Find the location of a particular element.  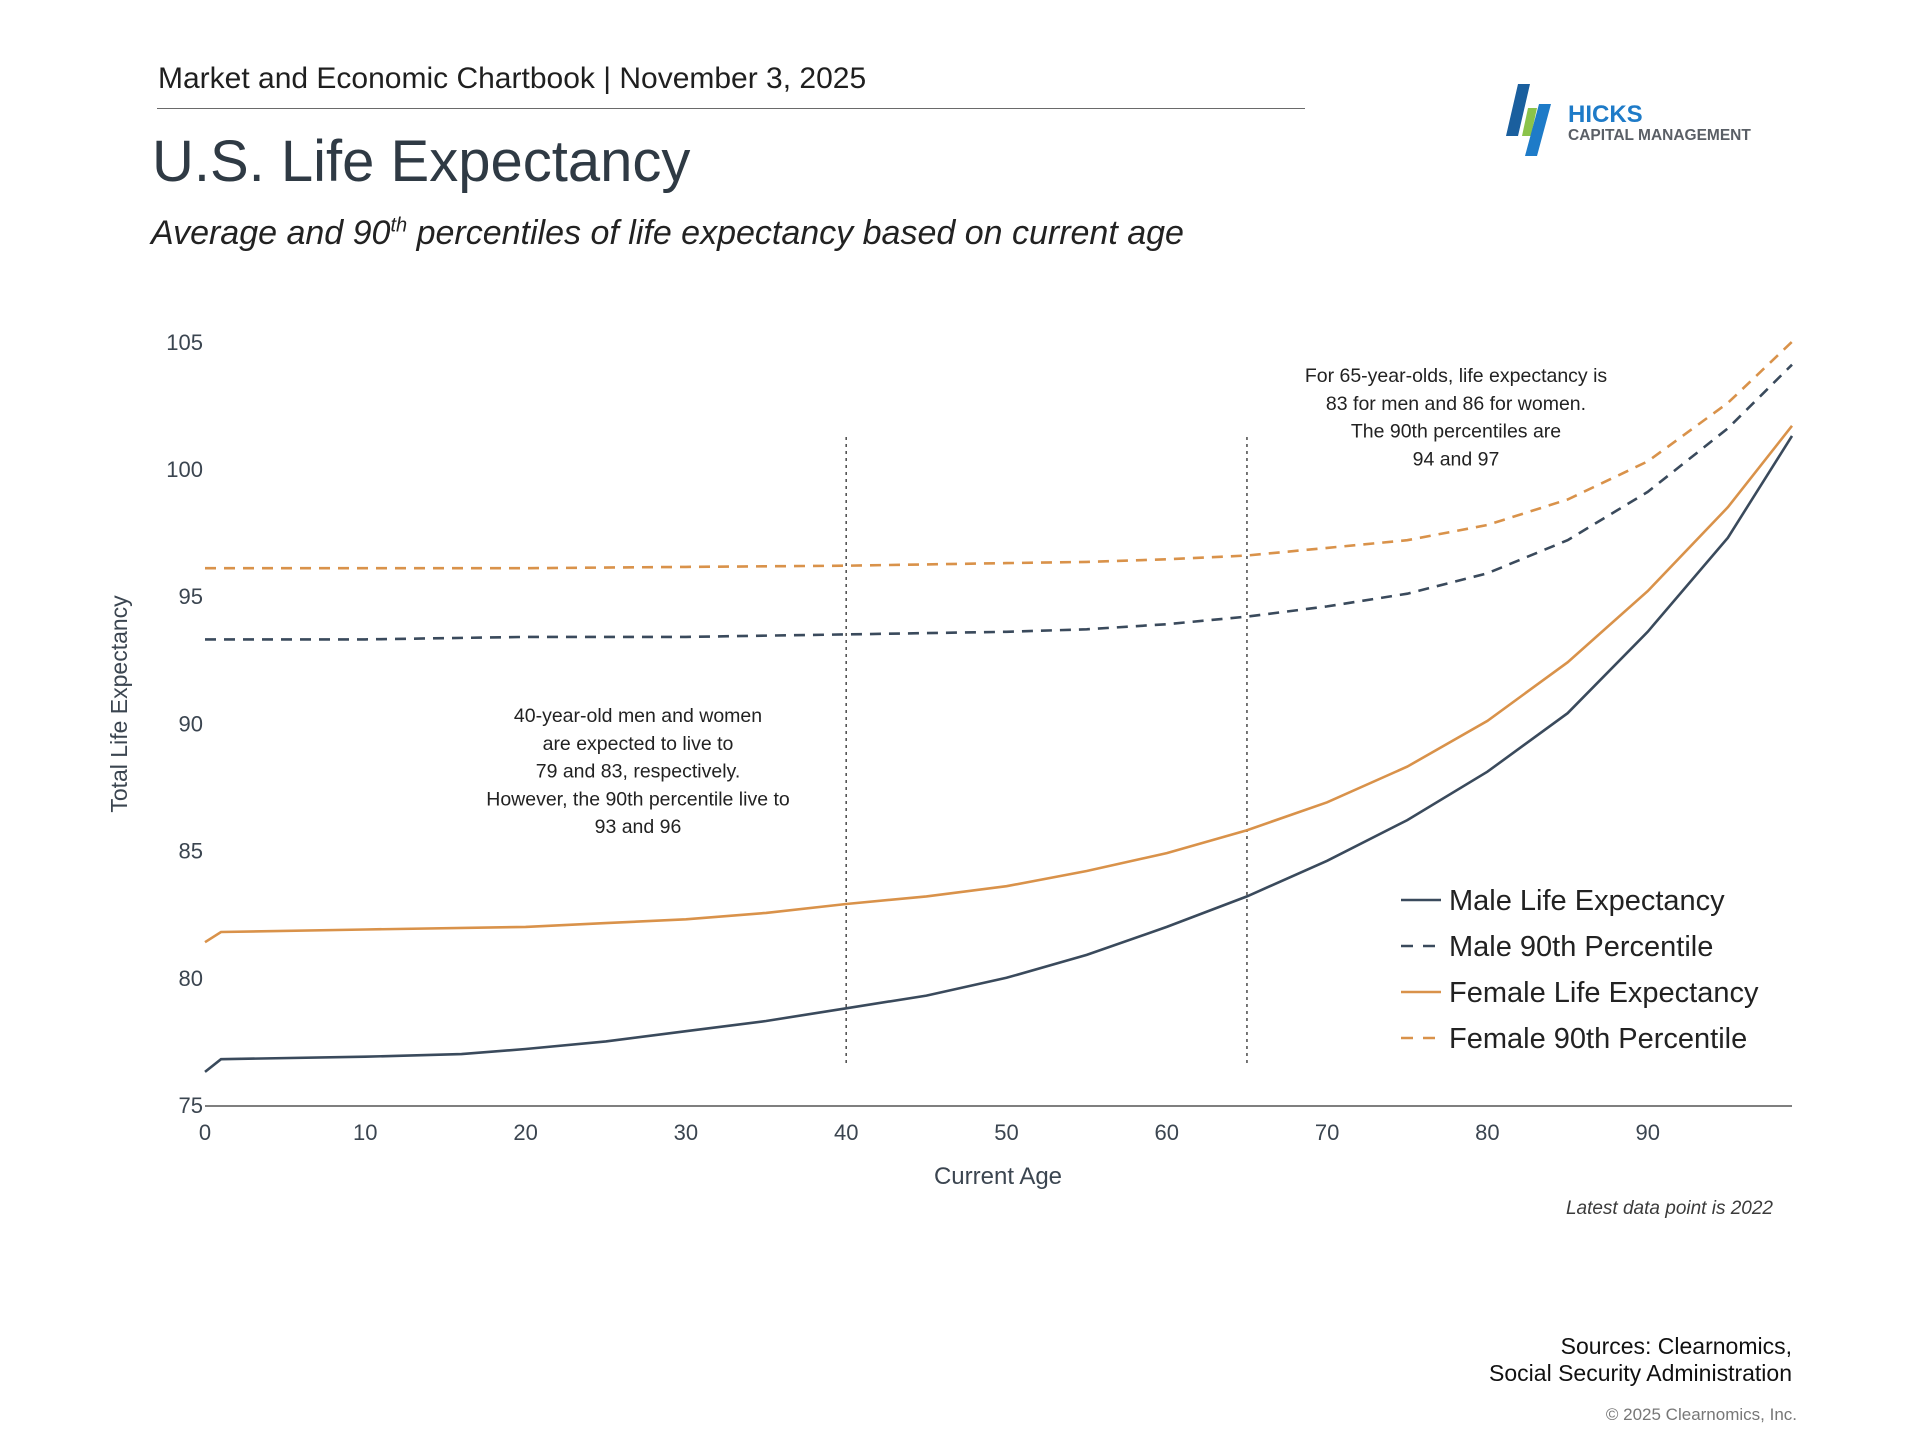

logo-bar-green is located at coordinates (1529, 122).